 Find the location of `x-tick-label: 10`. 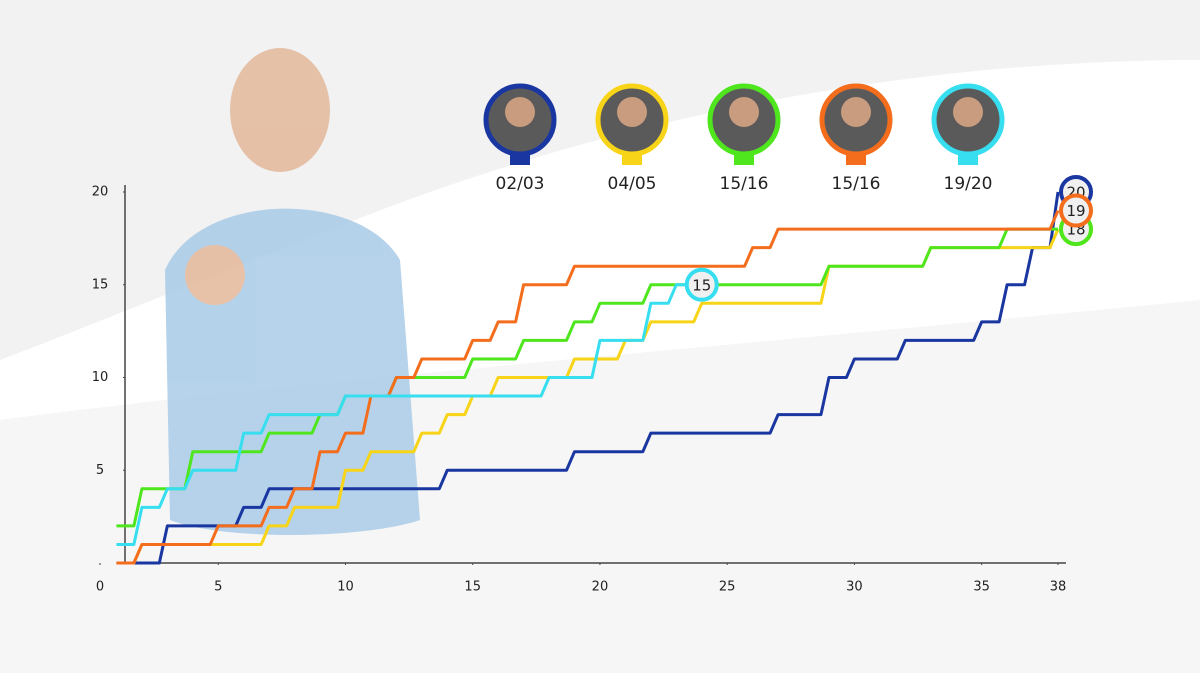

x-tick-label: 10 is located at coordinates (345, 587).